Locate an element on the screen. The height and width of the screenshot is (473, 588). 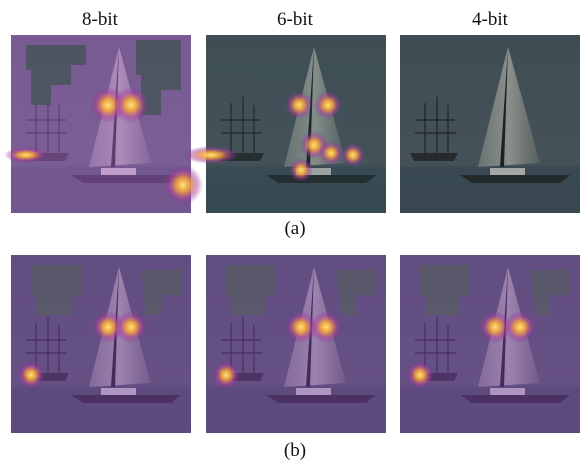
panel-8bit-a is located at coordinates (103, 124).